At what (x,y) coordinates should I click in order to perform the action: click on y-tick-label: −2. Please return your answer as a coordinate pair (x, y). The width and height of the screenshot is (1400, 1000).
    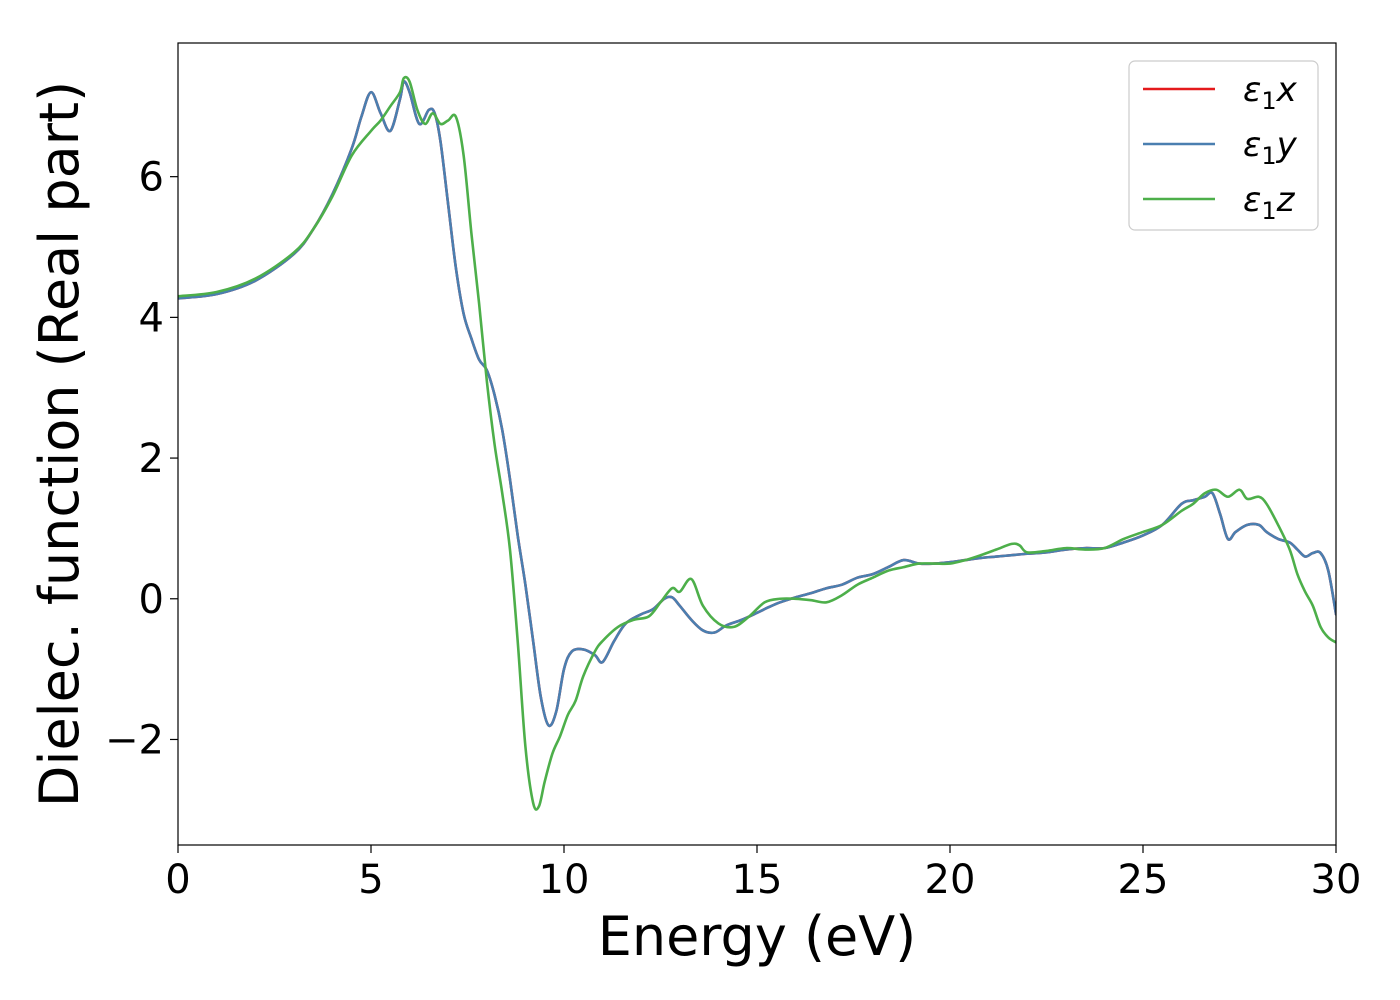
    Looking at the image, I should click on (134, 740).